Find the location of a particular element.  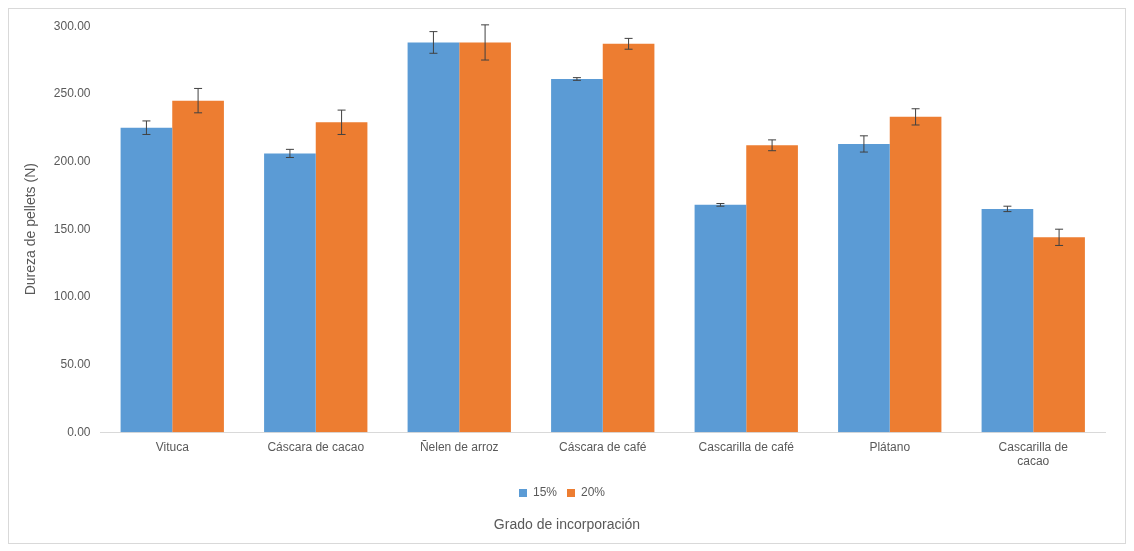

y-tick-label: 300.00 is located at coordinates (72, 25).